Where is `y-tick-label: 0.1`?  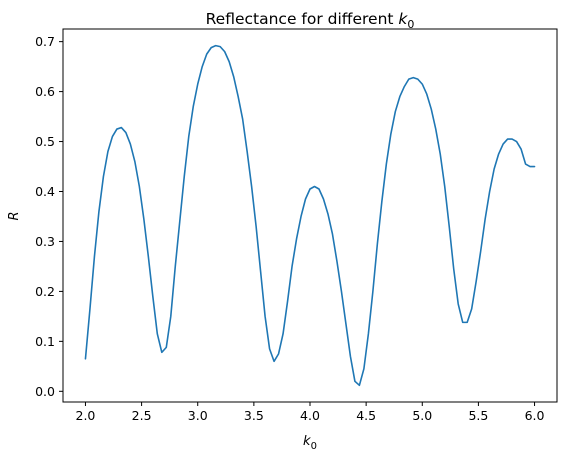 y-tick-label: 0.1 is located at coordinates (45, 341).